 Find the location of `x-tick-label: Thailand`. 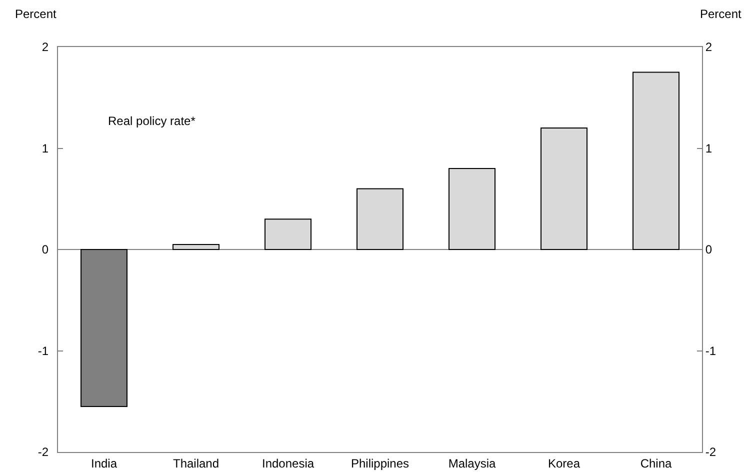

x-tick-label: Thailand is located at coordinates (196, 463).